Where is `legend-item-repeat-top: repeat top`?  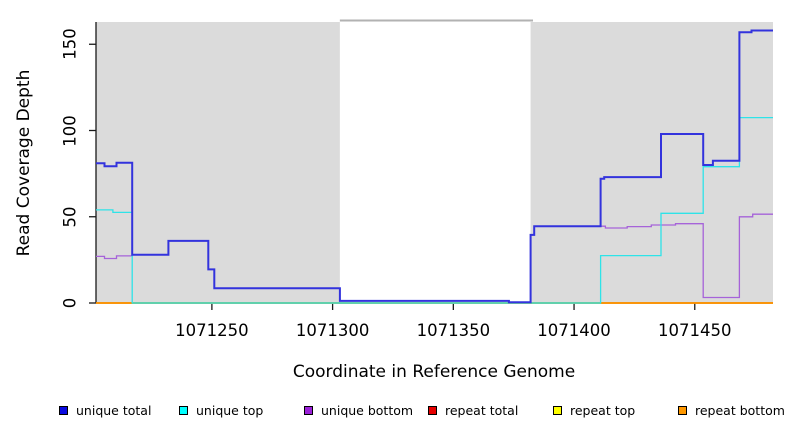
legend-item-repeat-top: repeat top is located at coordinates (594, 410).